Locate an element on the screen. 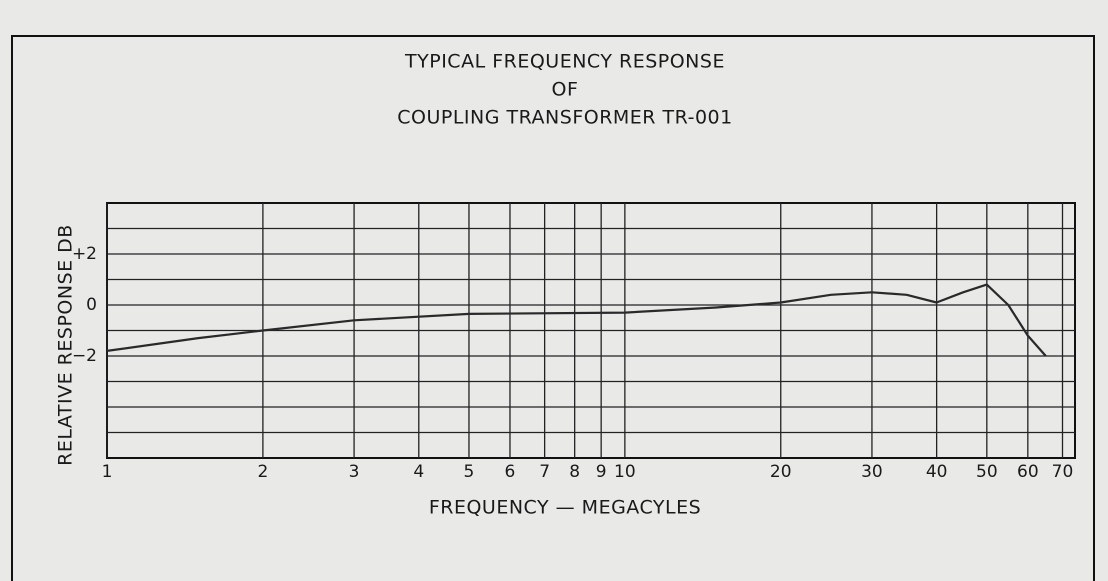 The height and width of the screenshot is (581, 1108). line is located at coordinates (576, 320).